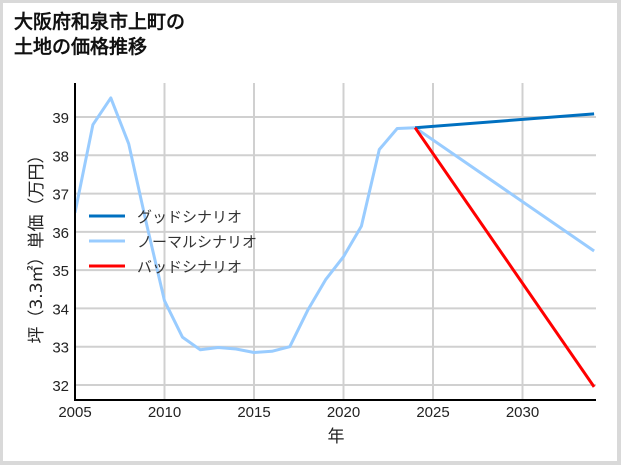 Image resolution: width=621 pixels, height=465 pixels. Describe the element at coordinates (60, 271) in the screenshot. I see `y-tick-label: 35` at that location.